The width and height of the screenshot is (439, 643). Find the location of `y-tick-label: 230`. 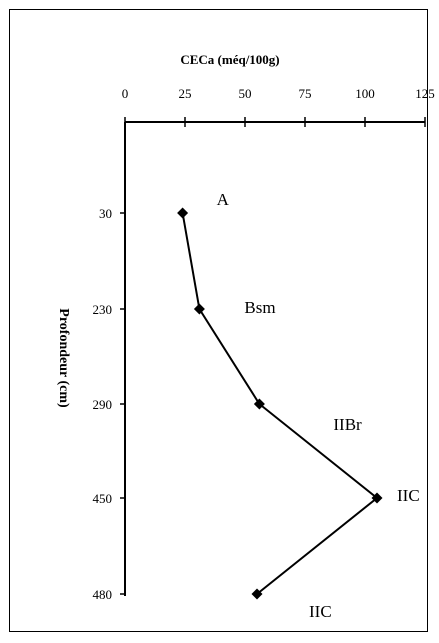

y-tick-label: 230 is located at coordinates (103, 309).